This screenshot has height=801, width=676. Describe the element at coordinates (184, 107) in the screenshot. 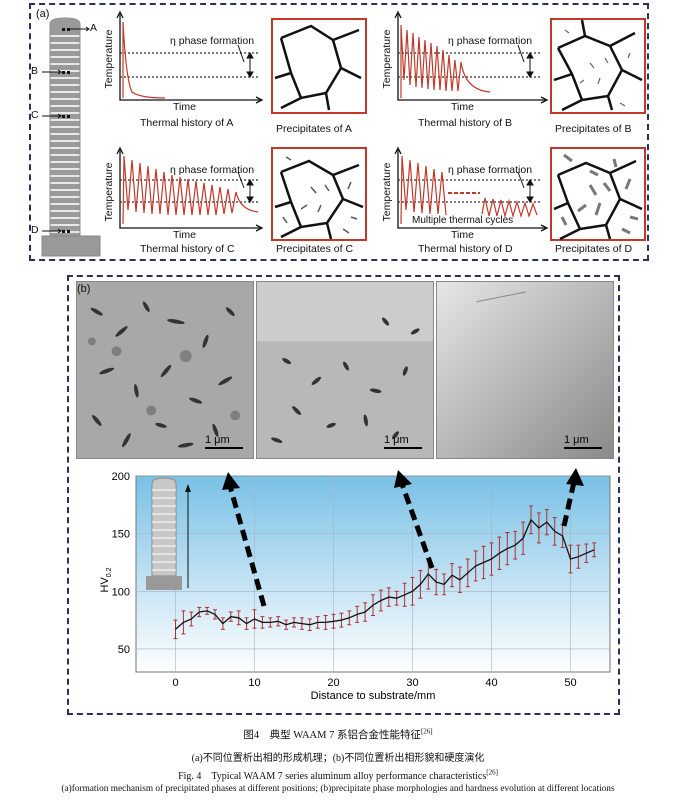

I see `time-label-a: Time` at that location.